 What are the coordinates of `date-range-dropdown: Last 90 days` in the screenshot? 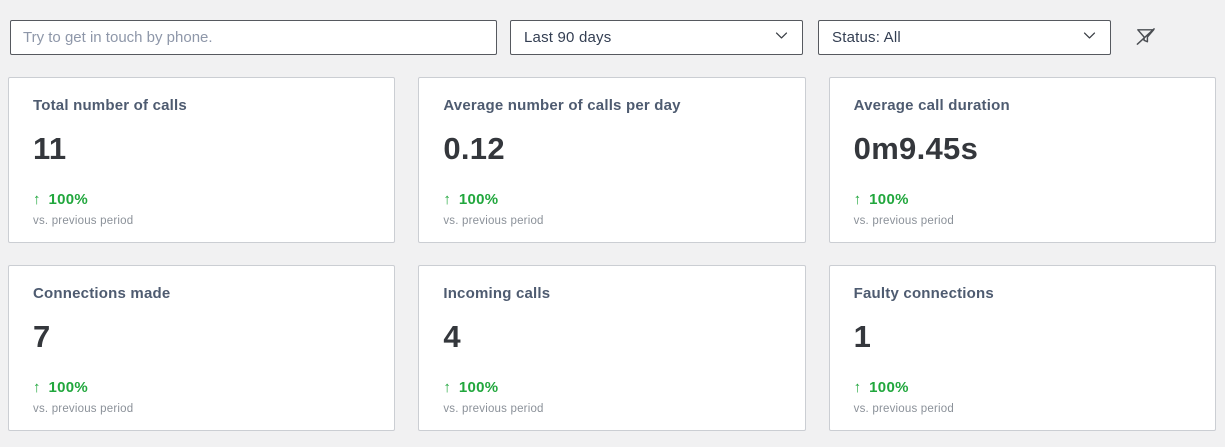 It's located at (656, 37).